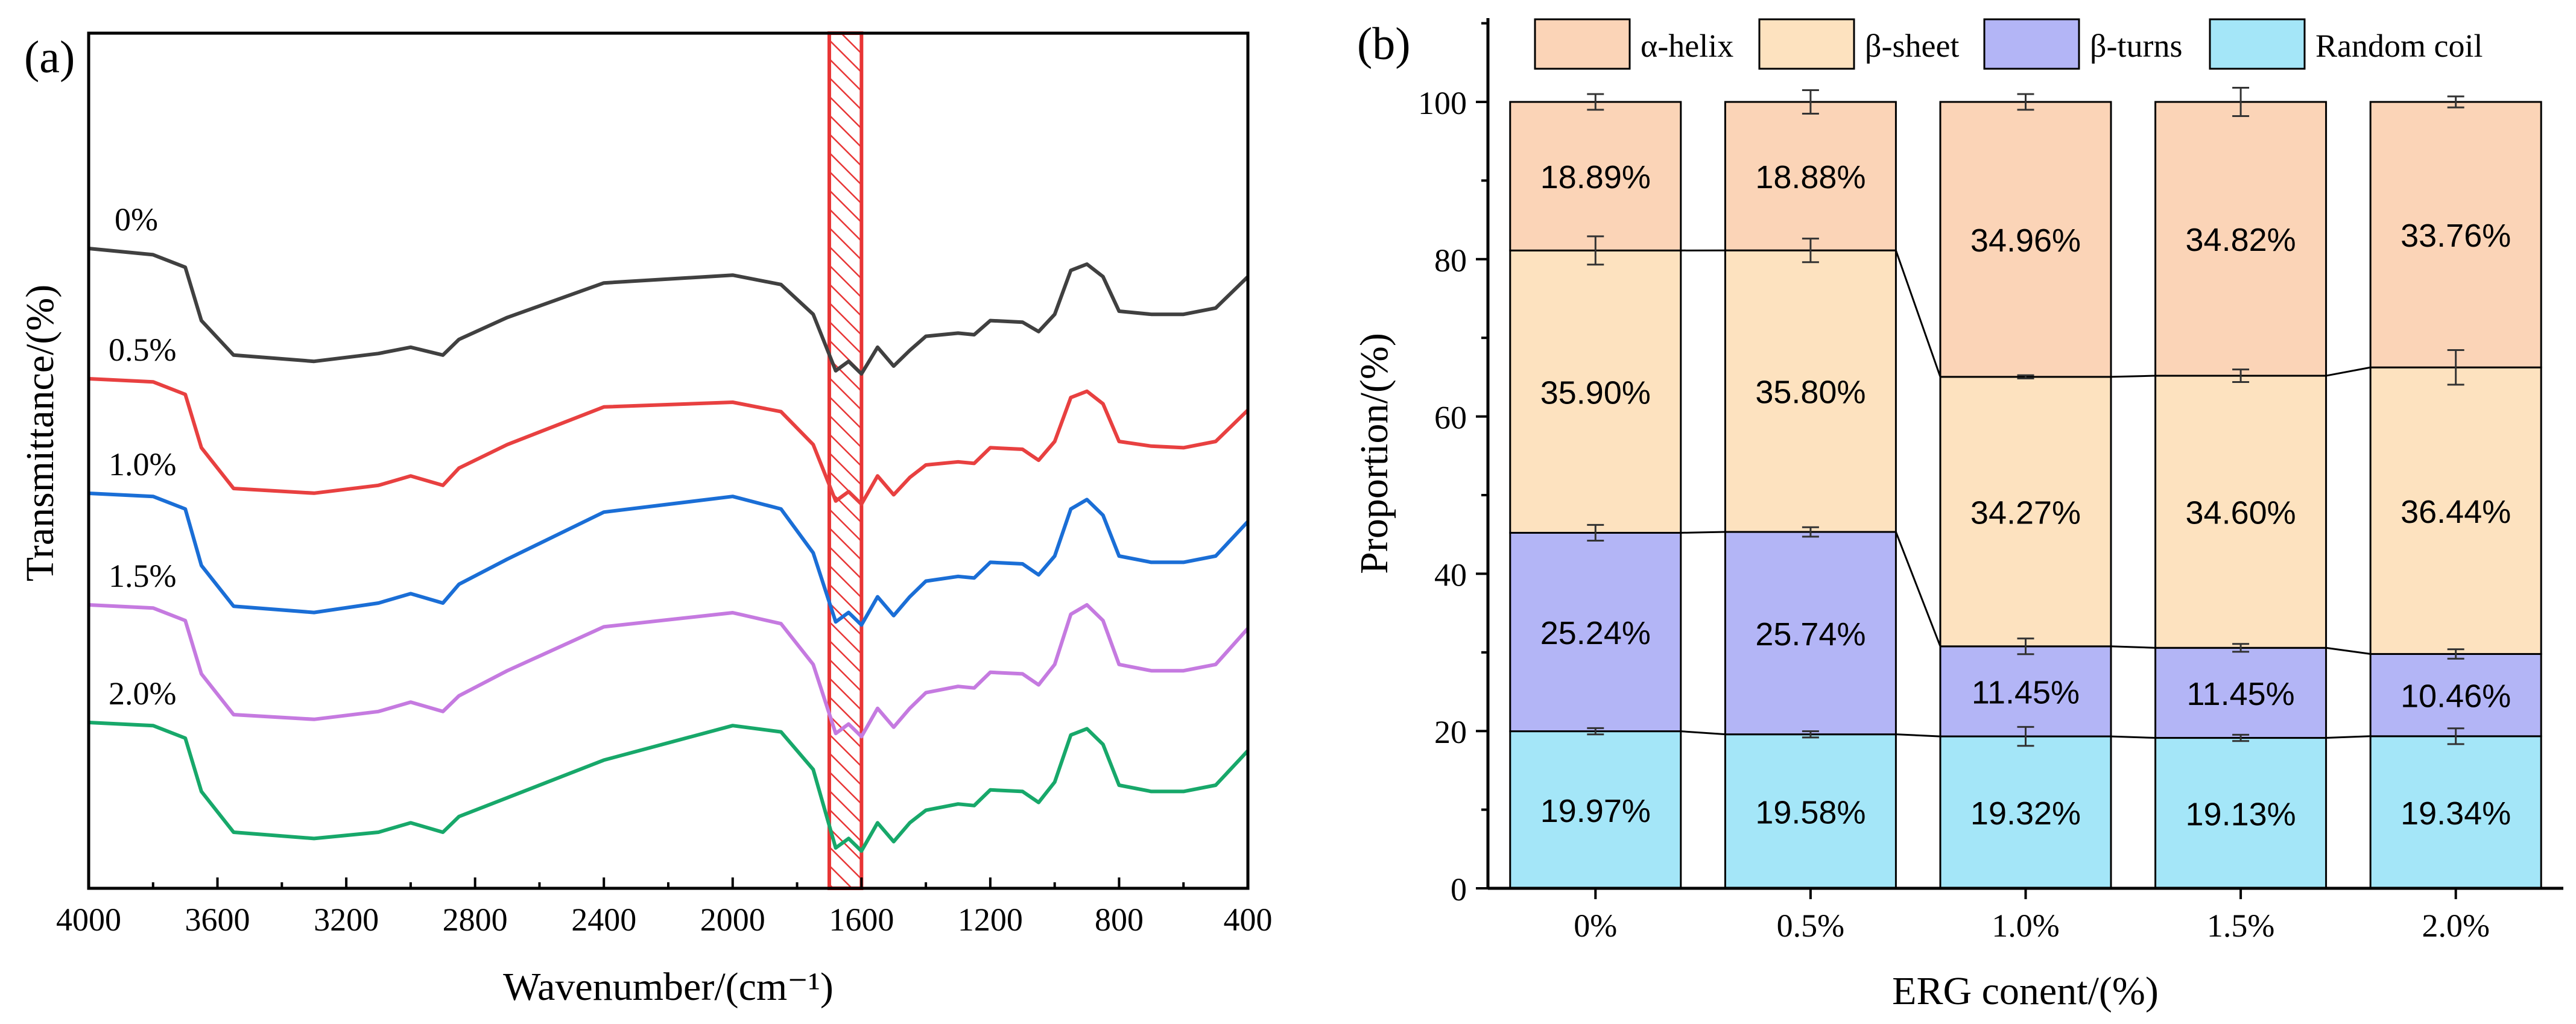 The height and width of the screenshot is (1024, 2576). I want to click on a-x-tick-label: 400, so click(1248, 920).